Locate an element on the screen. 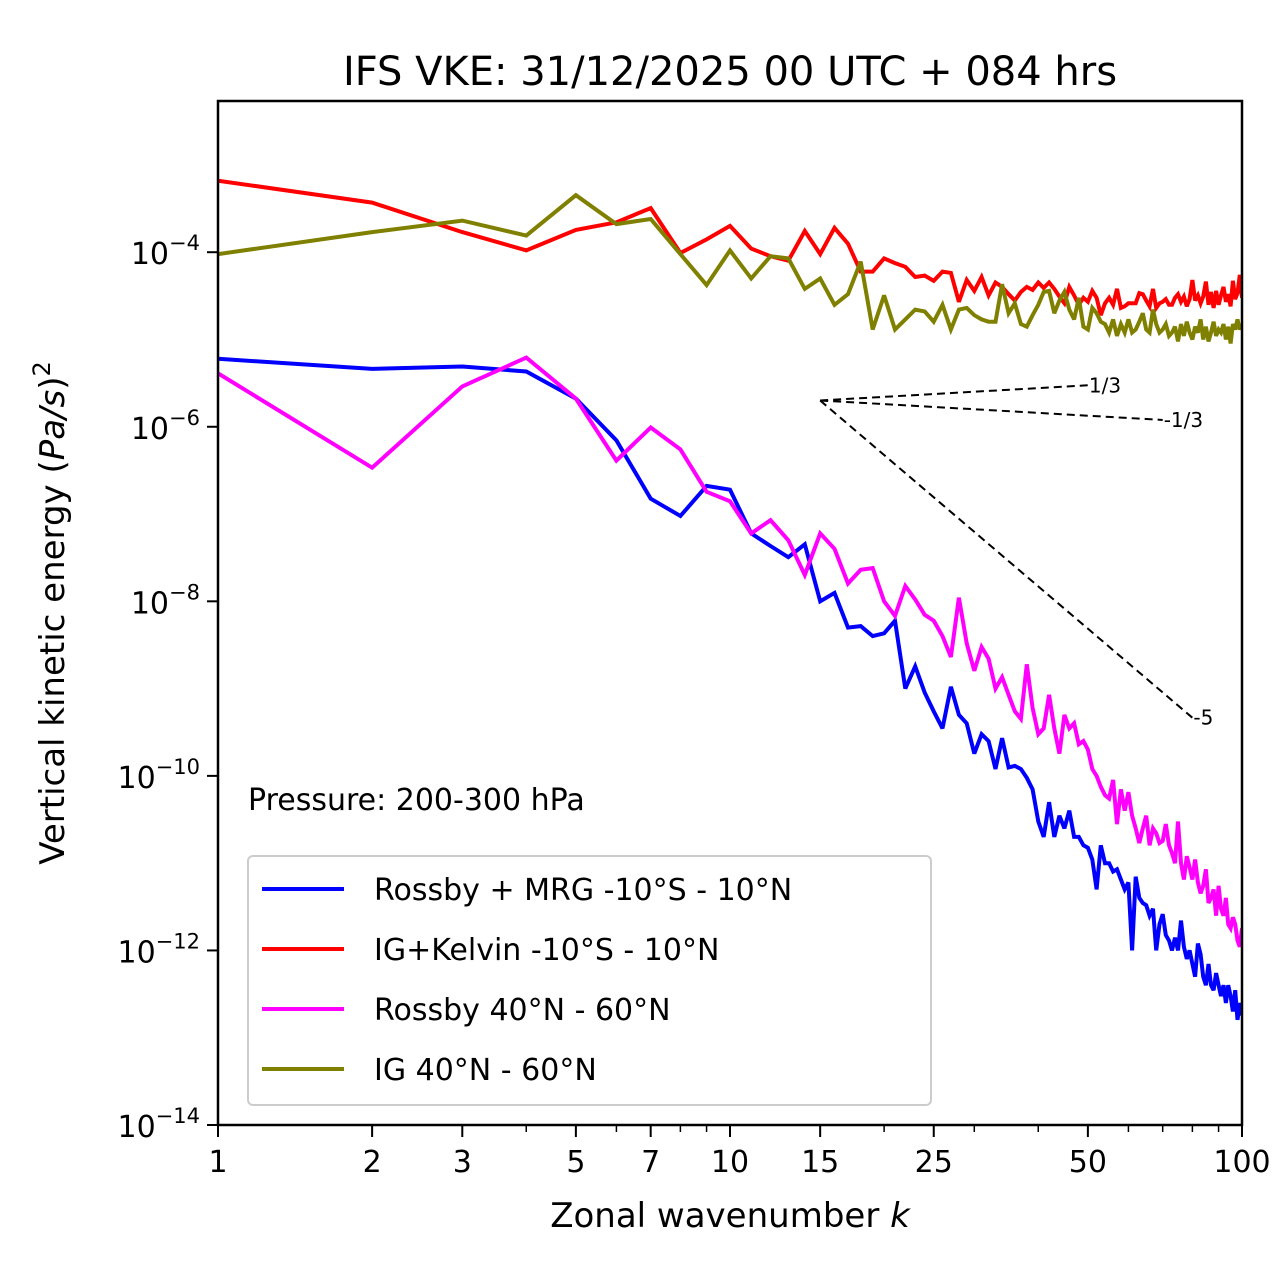  y-tick-label: 10⁻¹² is located at coordinates (158, 949).